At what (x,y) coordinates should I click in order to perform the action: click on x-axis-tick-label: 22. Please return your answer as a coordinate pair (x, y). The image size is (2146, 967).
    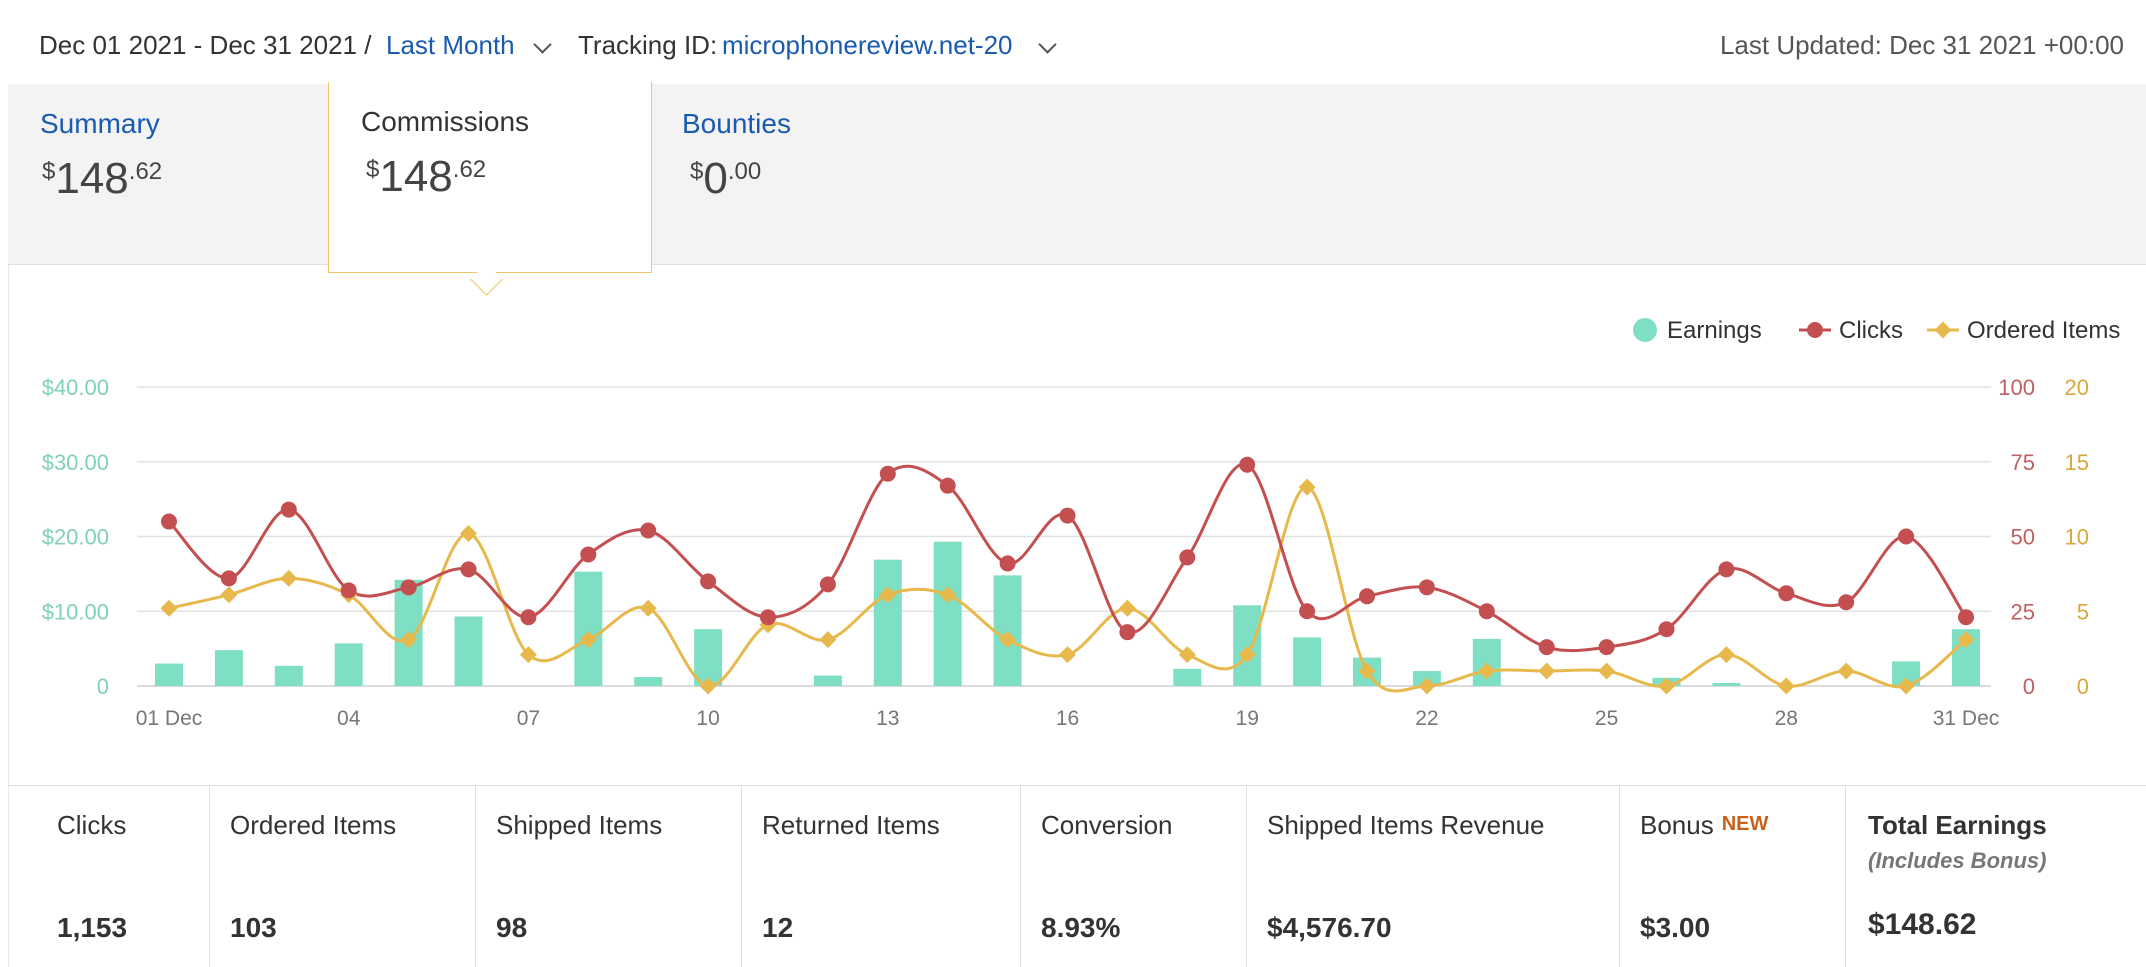
    Looking at the image, I should click on (1426, 718).